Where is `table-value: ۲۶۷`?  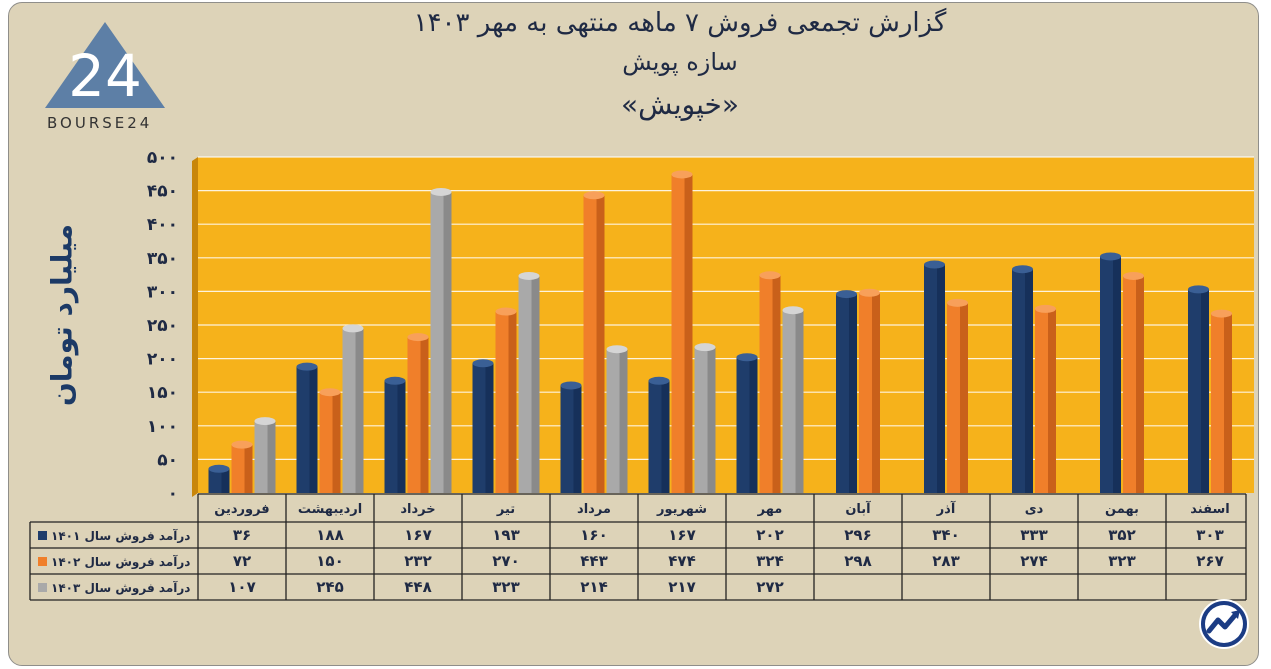 table-value: ۲۶۷ is located at coordinates (1209, 561).